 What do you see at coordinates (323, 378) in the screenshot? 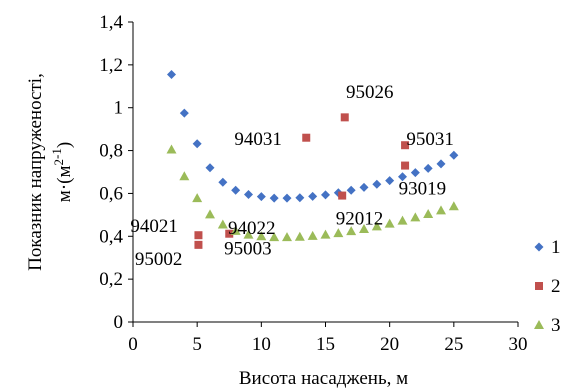
I see `x-axis-title: Висота насаджень, м` at bounding box center [323, 378].